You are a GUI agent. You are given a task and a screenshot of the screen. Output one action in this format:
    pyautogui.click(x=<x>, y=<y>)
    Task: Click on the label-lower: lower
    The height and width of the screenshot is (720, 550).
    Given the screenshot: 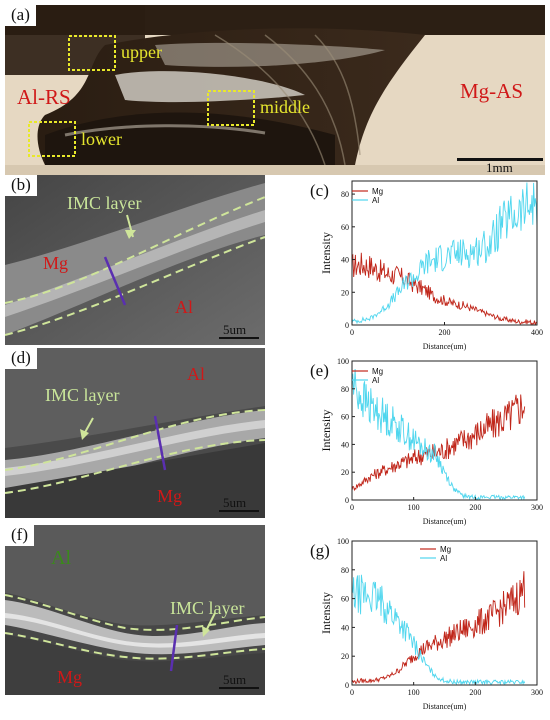 What is the action you would take?
    pyautogui.click(x=101, y=139)
    